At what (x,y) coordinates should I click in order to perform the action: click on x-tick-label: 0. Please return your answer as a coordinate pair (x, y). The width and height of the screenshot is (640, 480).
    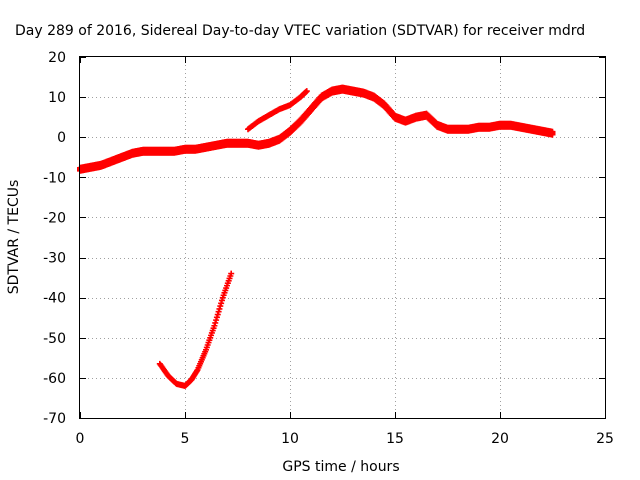
    Looking at the image, I should click on (80, 439).